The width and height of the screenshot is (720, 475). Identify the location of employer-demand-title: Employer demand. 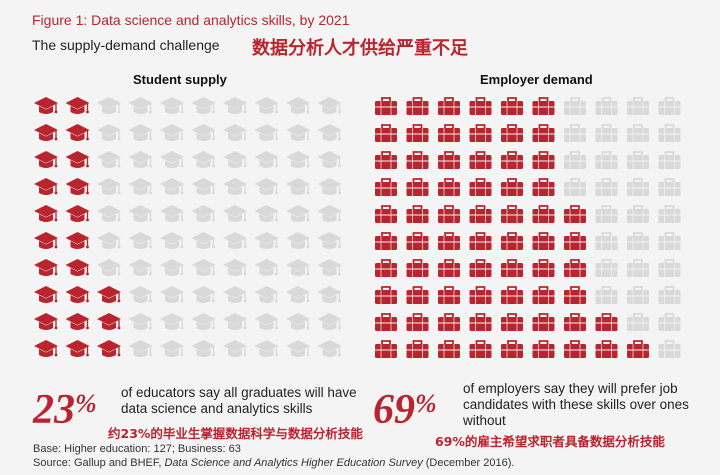
(536, 79).